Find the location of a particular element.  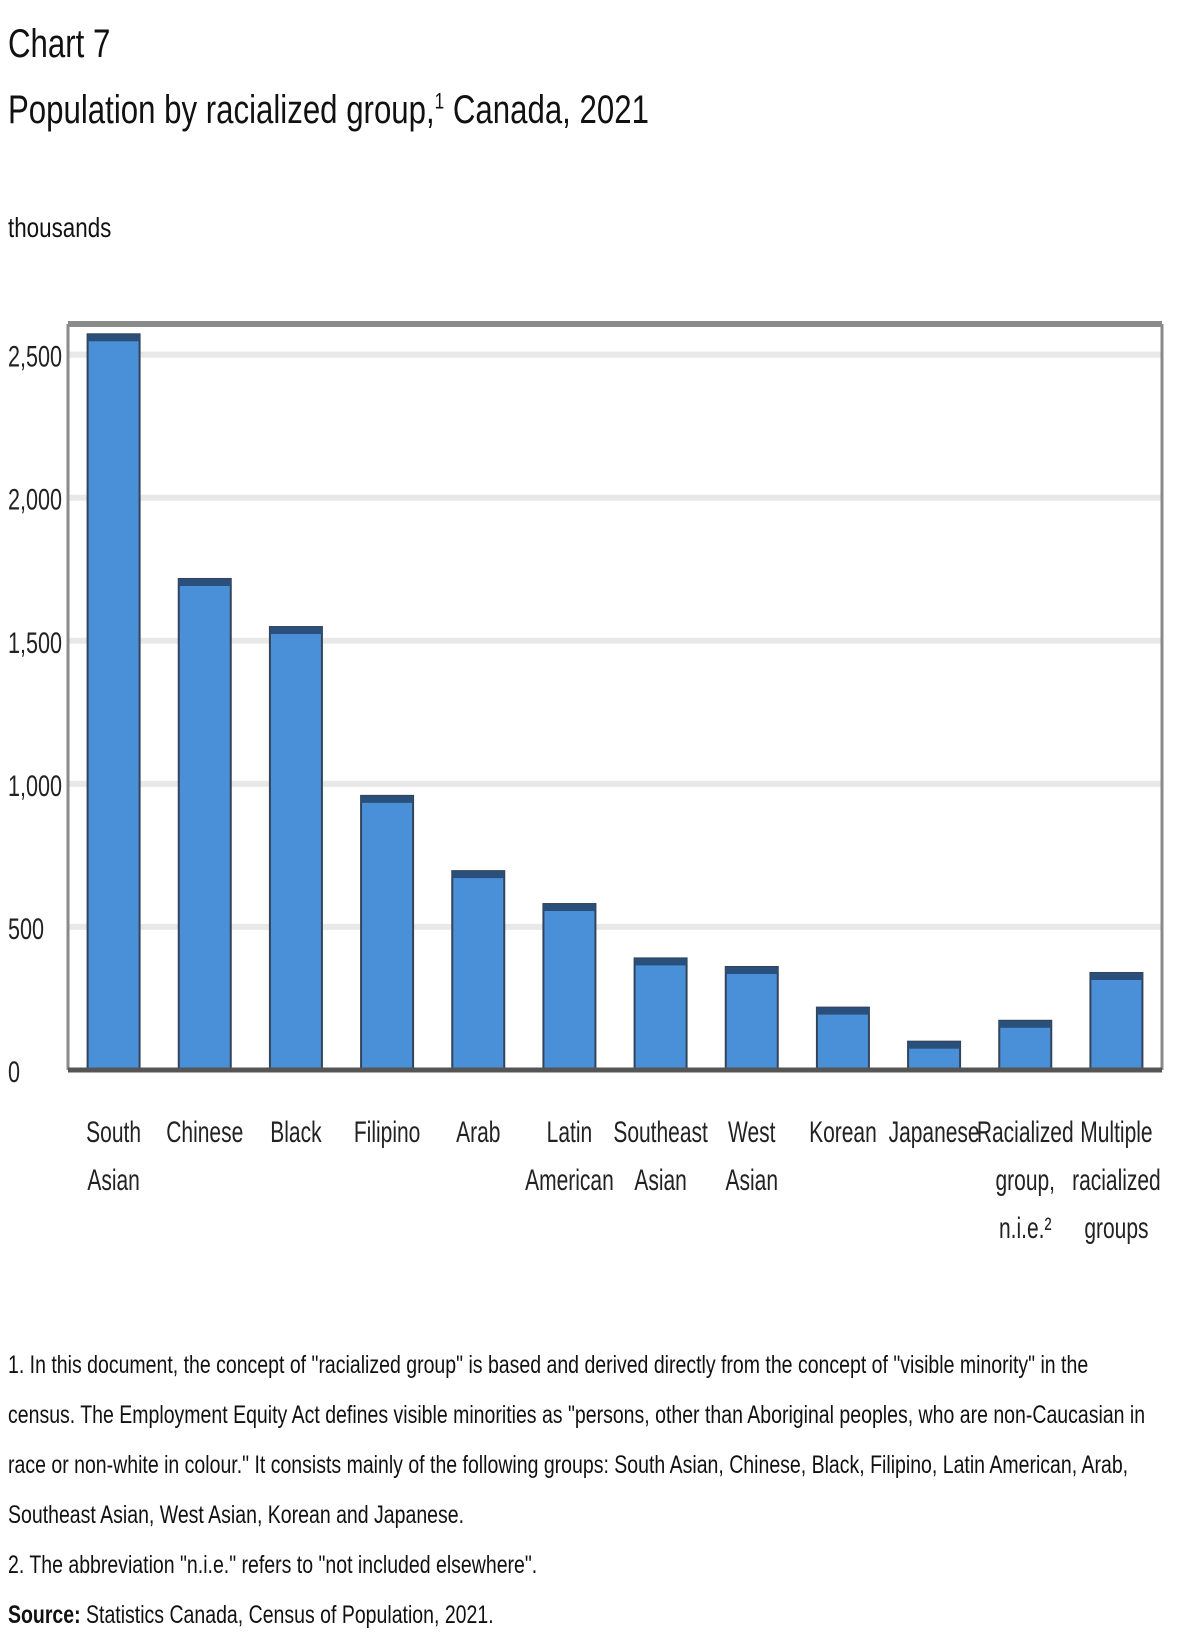

x-tick-label-line: Arab is located at coordinates (478, 1133).